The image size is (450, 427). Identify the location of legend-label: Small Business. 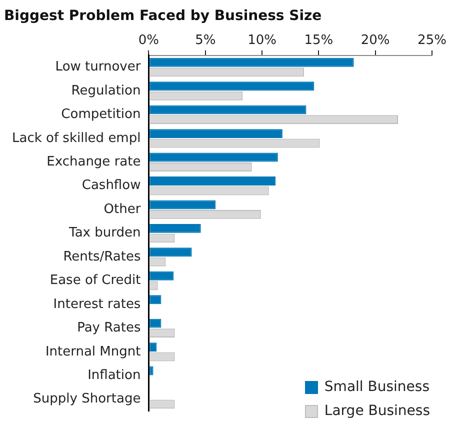
(377, 387).